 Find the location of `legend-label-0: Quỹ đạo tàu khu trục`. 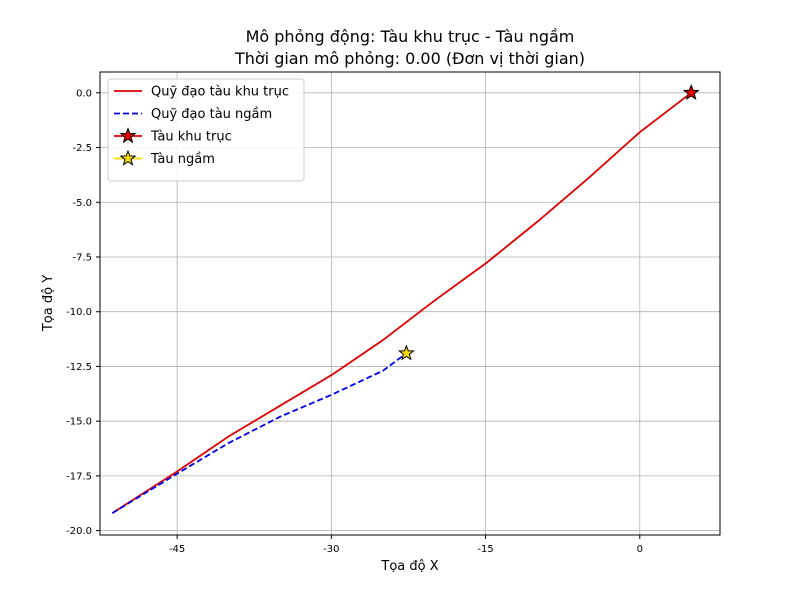

legend-label-0: Quỹ đạo tàu khu trục is located at coordinates (220, 92).